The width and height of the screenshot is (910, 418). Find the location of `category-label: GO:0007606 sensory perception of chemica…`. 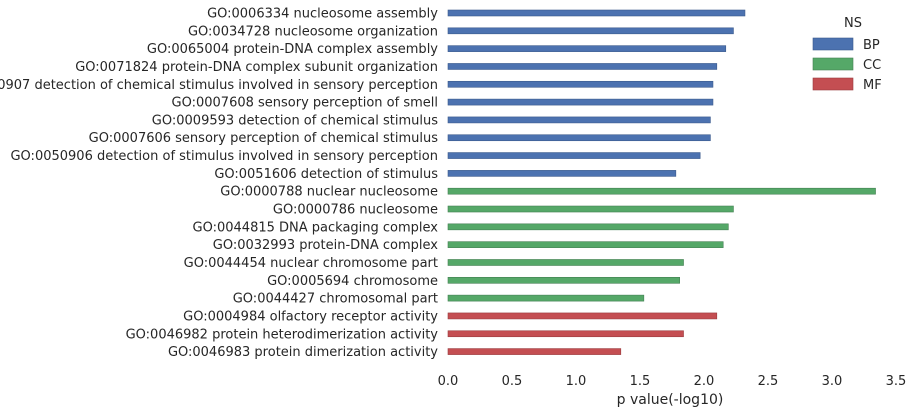

category-label: GO:0007606 sensory perception of chemica… is located at coordinates (264, 138).